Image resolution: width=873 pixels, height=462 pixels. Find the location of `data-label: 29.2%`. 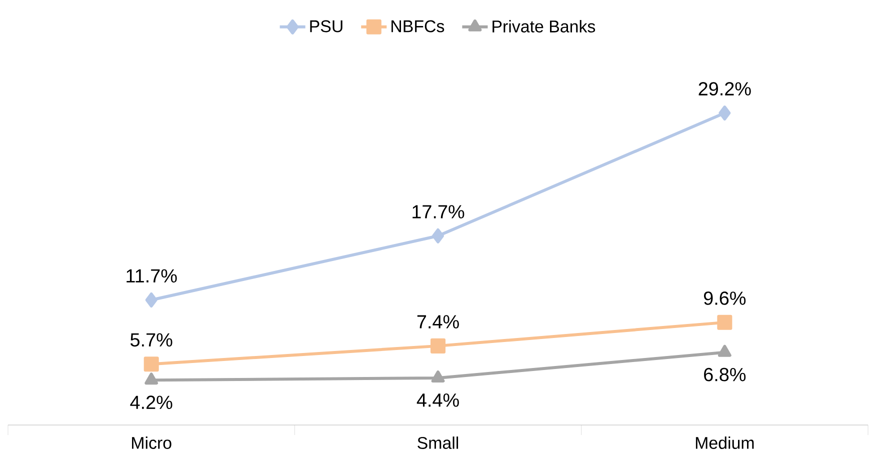

data-label: 29.2% is located at coordinates (724, 89).